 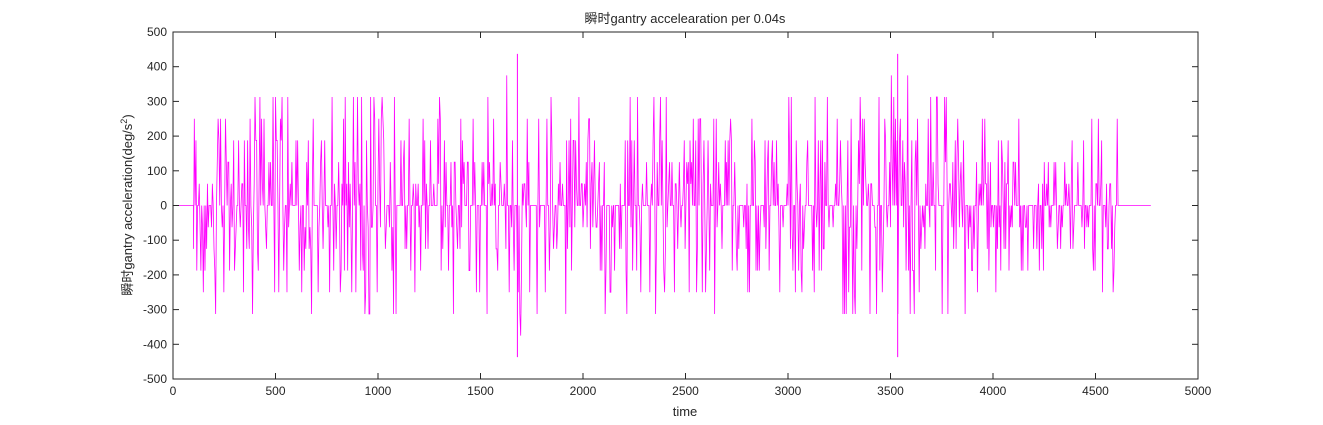 I want to click on y-tick-label: 400, so click(x=157, y=67).